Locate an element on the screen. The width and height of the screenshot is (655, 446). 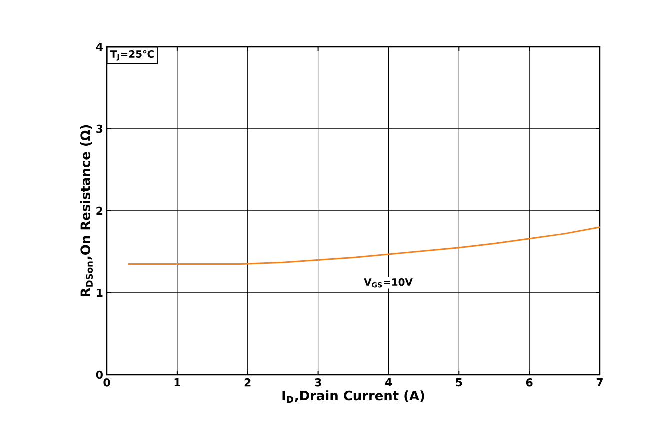
annotation: V$_{GS}$=10V is located at coordinates (388, 283).